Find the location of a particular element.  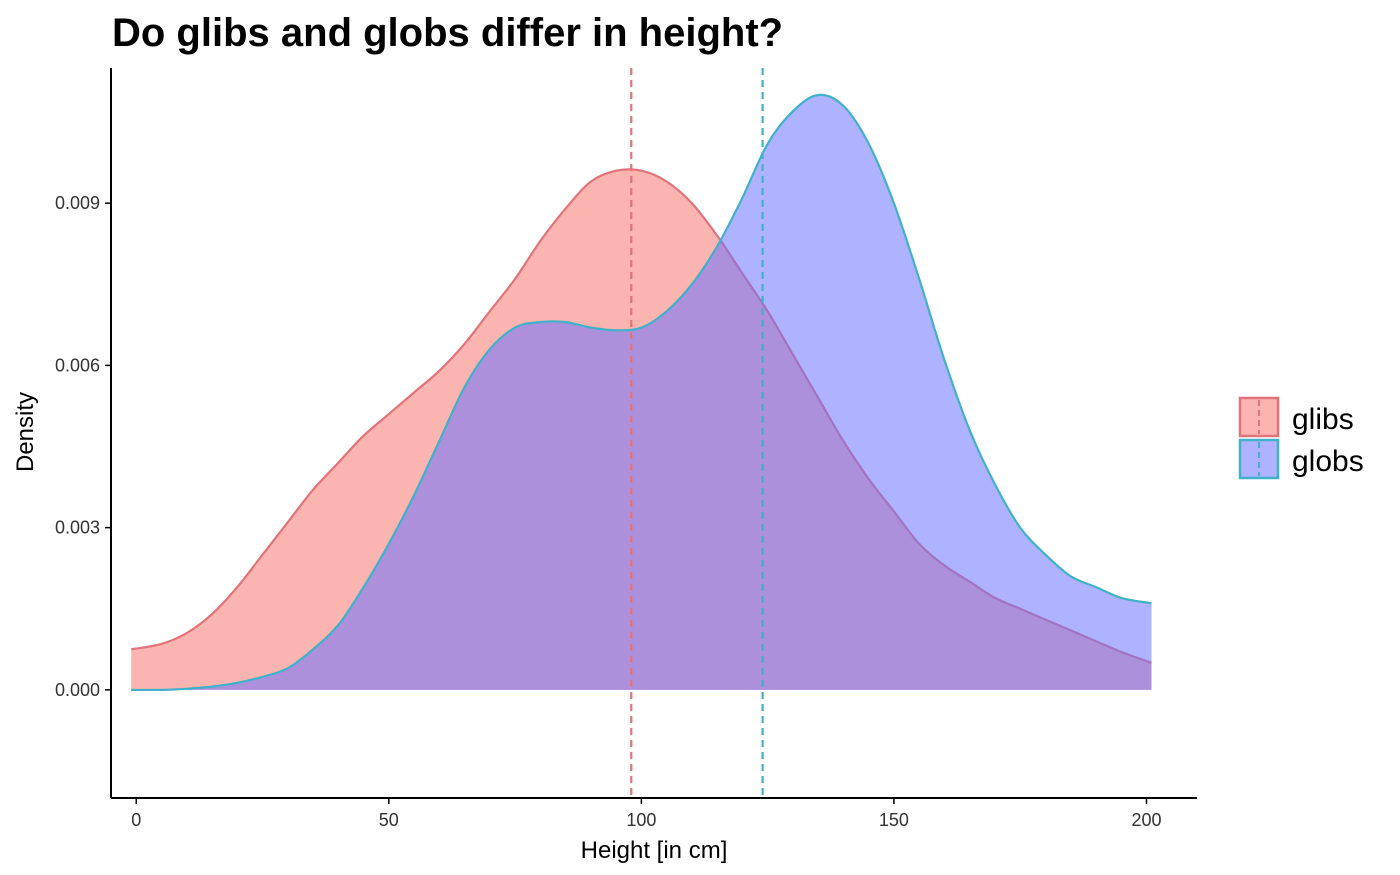

y-tick-label: 0.006 is located at coordinates (77, 365).